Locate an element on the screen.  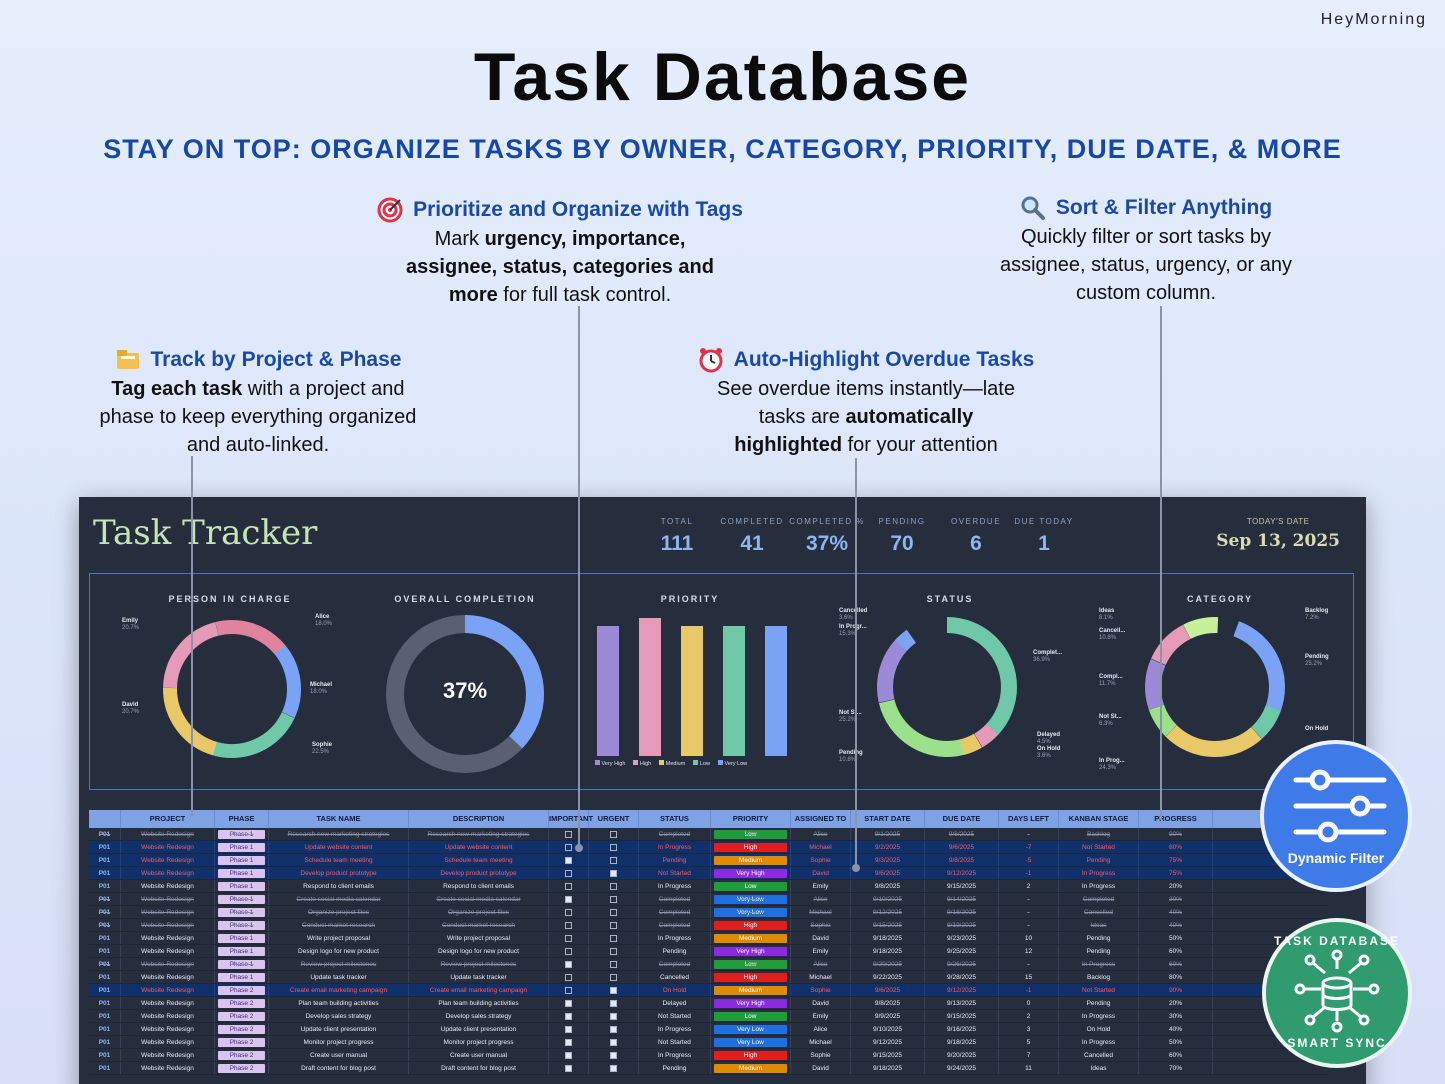
task-name-cell: Update client presentation is located at coordinates (339, 1029).